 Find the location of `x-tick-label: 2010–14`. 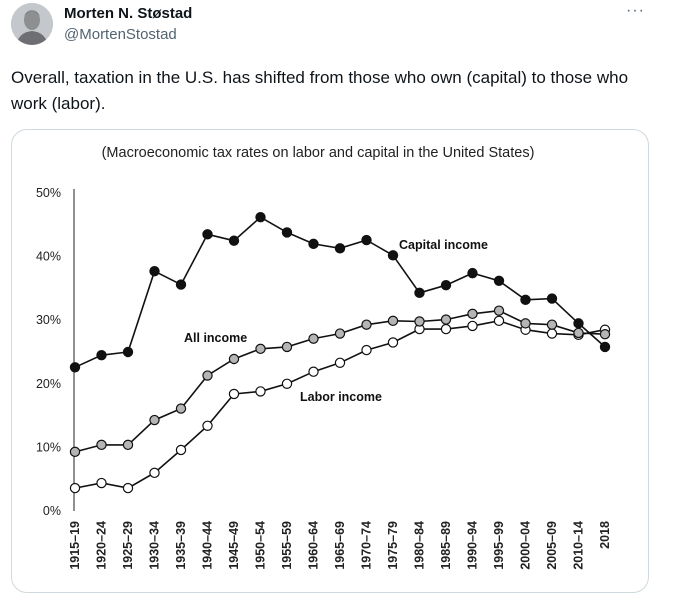

x-tick-label: 2010–14 is located at coordinates (579, 545).